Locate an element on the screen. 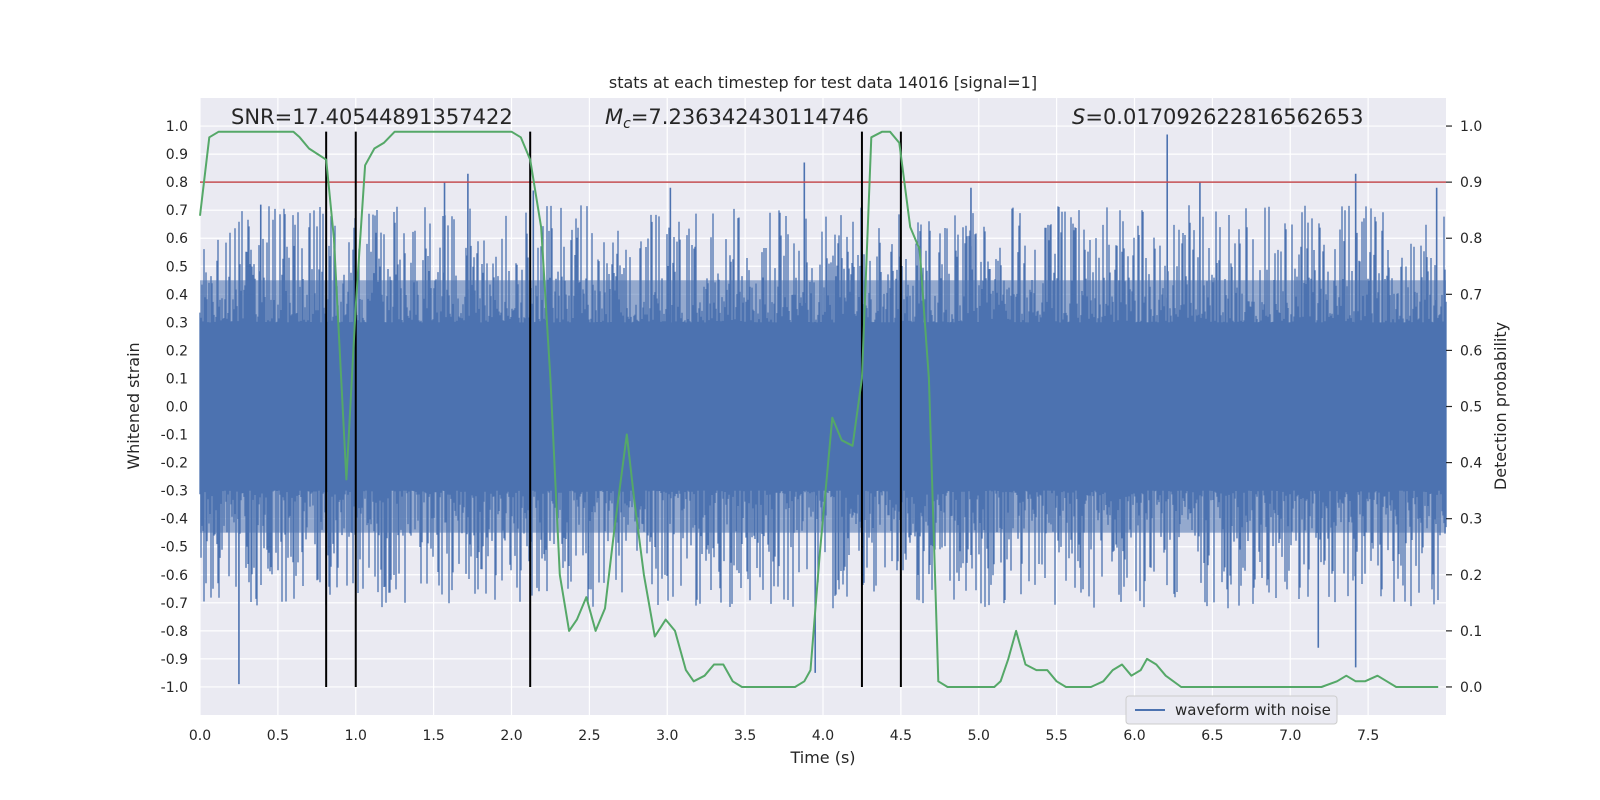 The image size is (1600, 800). legend-box is located at coordinates (1231, 710).